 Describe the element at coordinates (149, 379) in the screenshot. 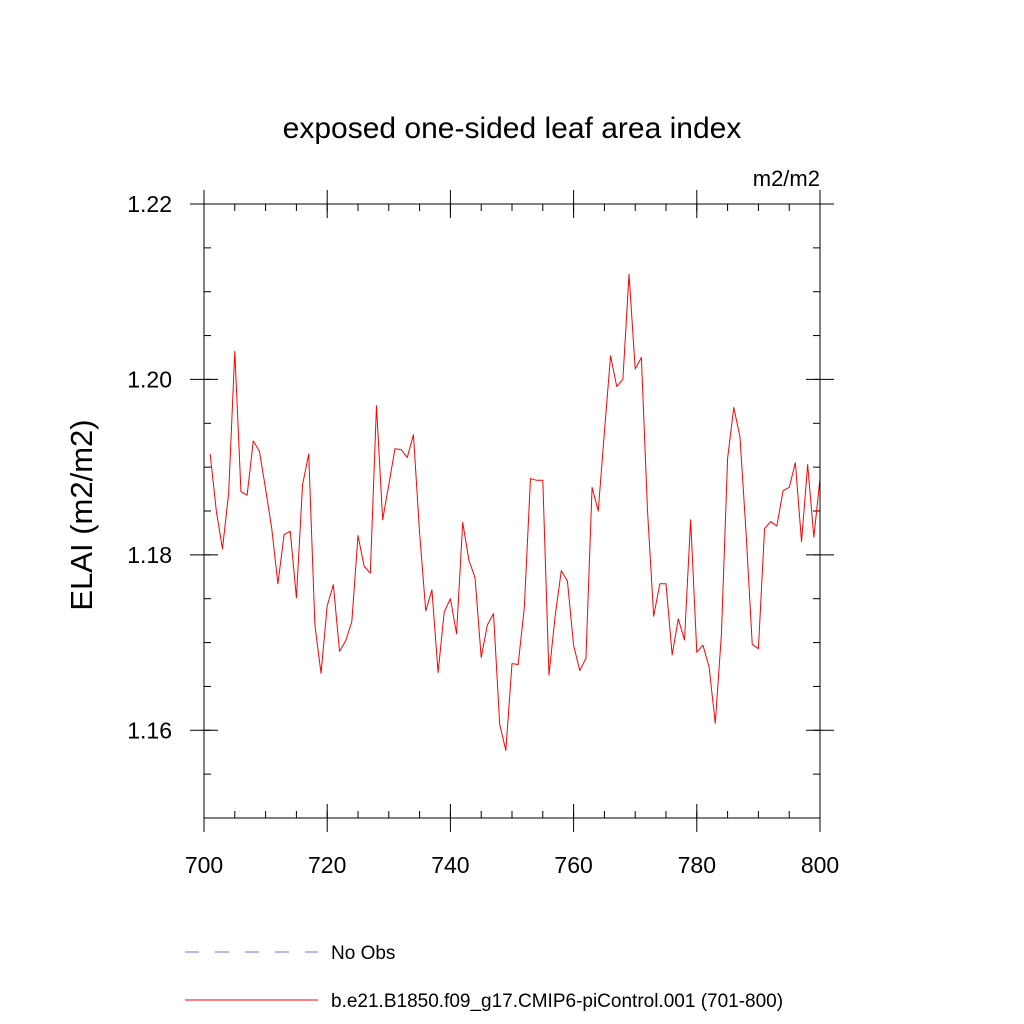

I see `y-tick-label: 1.20` at that location.